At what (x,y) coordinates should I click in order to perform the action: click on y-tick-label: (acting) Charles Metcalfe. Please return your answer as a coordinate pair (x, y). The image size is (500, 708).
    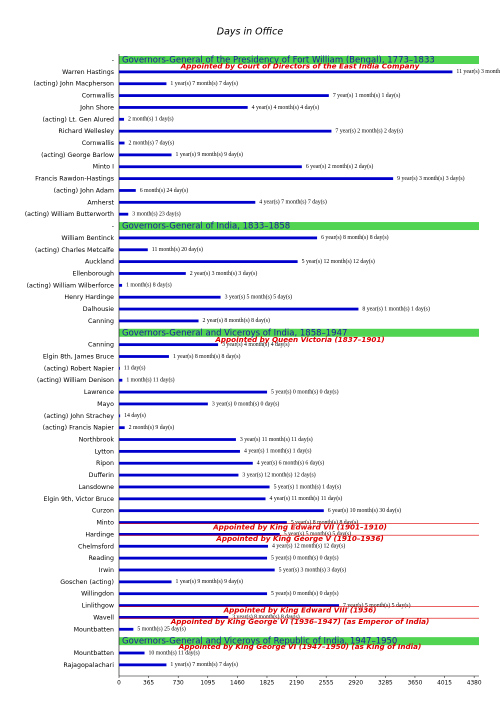
    Looking at the image, I should click on (74, 250).